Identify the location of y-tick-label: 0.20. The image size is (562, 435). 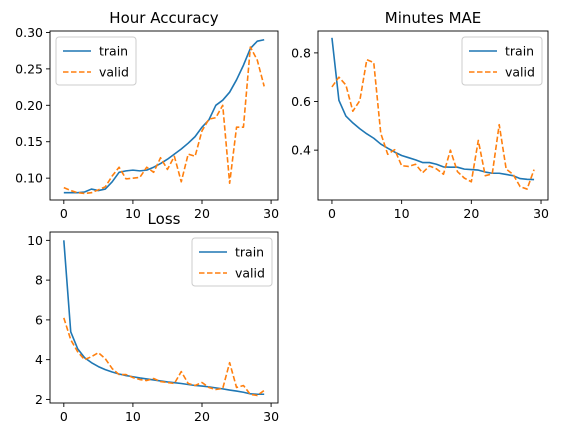
(29, 105).